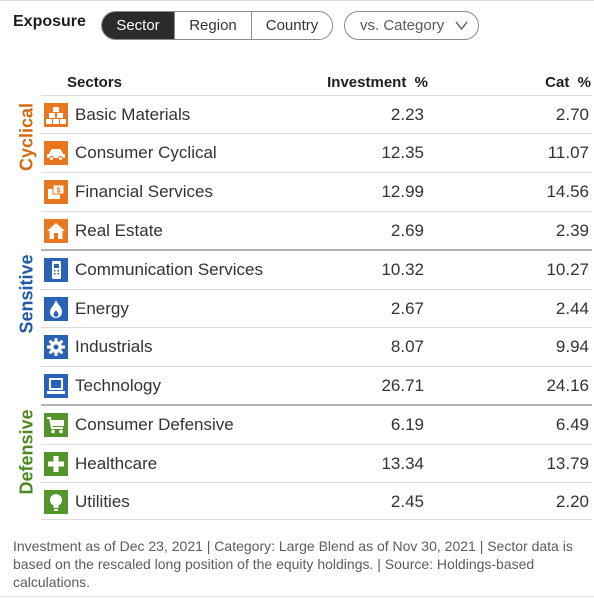 The image size is (594, 598). What do you see at coordinates (407, 308) in the screenshot?
I see `investment-value: 2.67` at bounding box center [407, 308].